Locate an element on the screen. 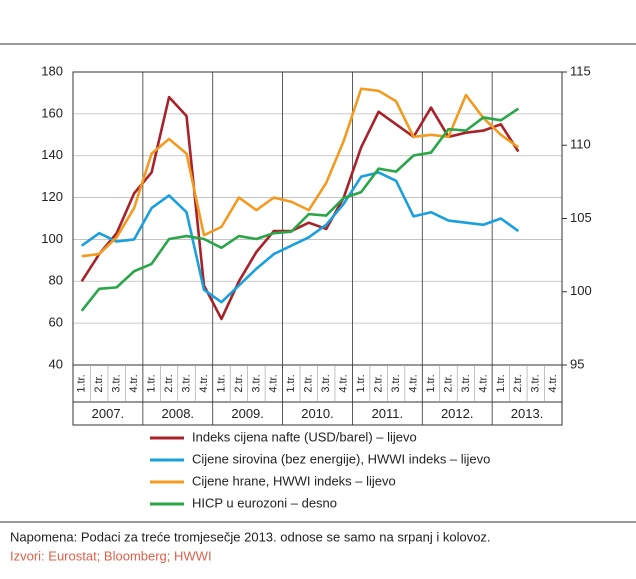 This screenshot has width=636, height=579. y2-tick-label: 115 is located at coordinates (580, 70).